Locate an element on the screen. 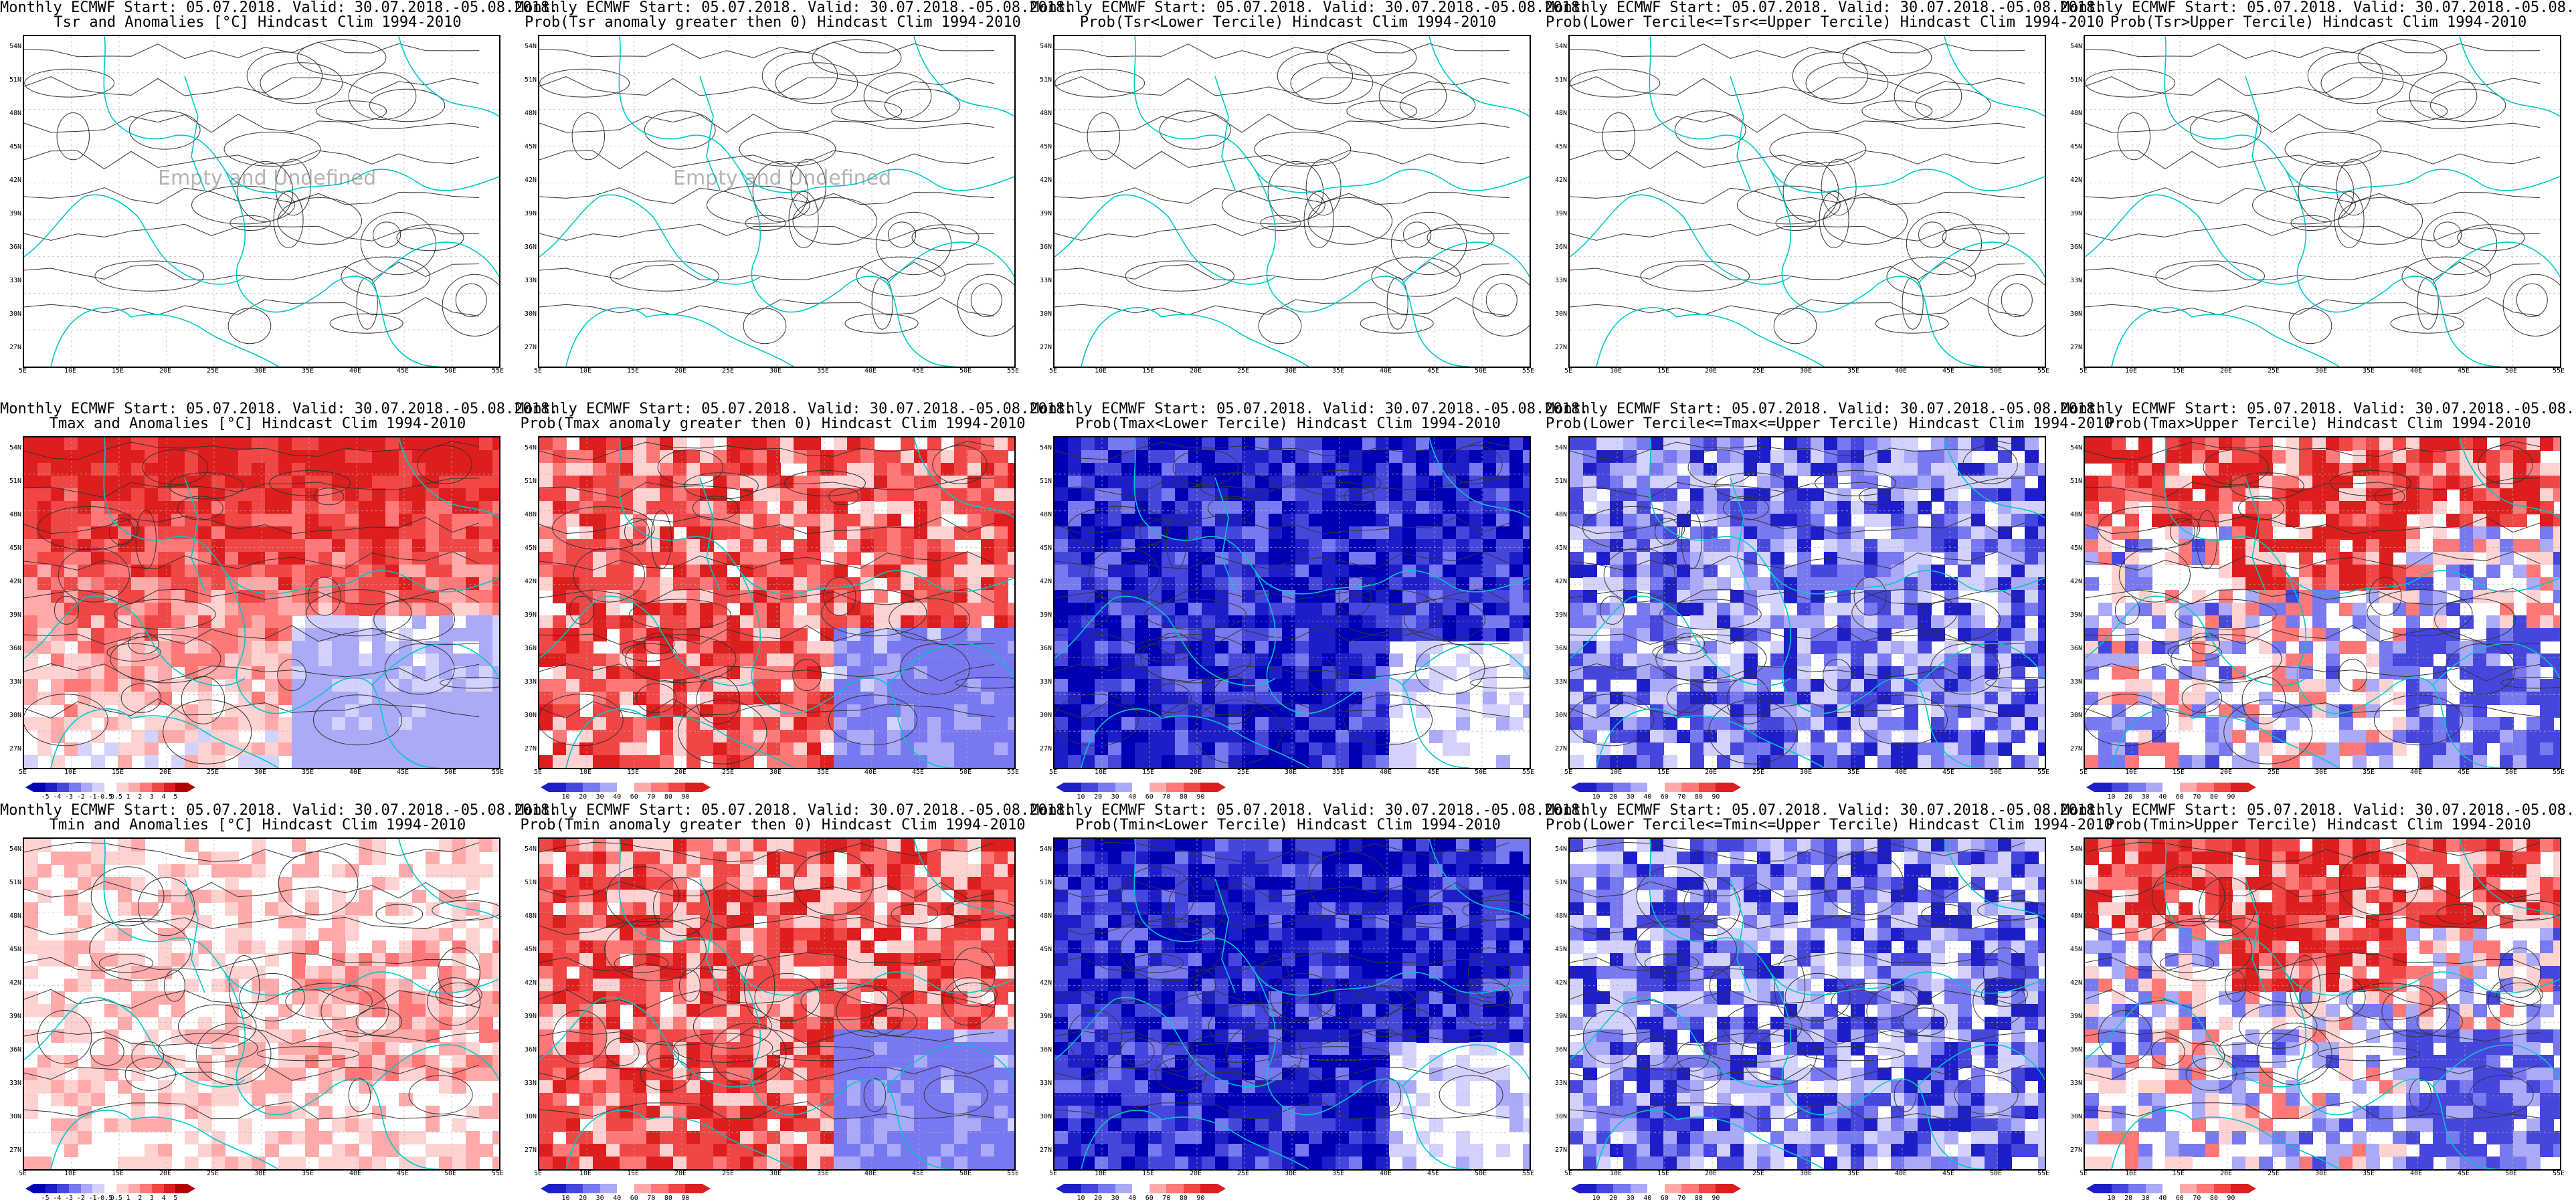 The width and height of the screenshot is (2576, 1204). longitude-label: 40E is located at coordinates (1901, 371).